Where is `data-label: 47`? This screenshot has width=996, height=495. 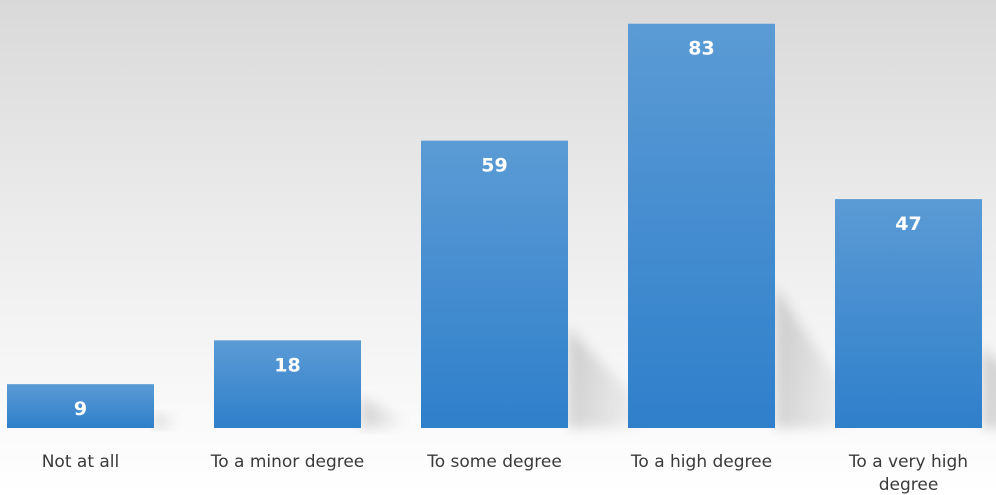
data-label: 47 is located at coordinates (908, 224).